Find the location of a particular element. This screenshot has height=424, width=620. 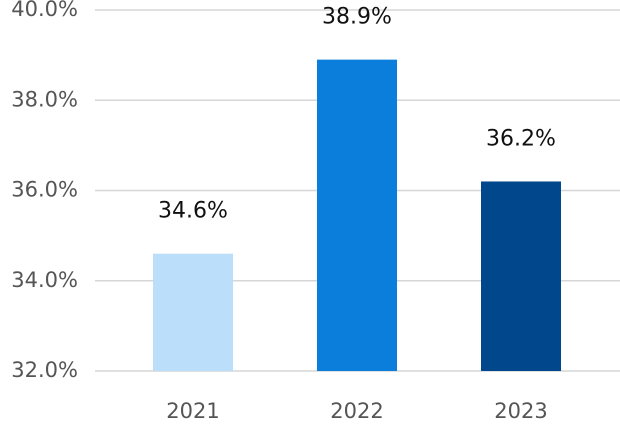

x-tick-label: 2022 is located at coordinates (356, 411).